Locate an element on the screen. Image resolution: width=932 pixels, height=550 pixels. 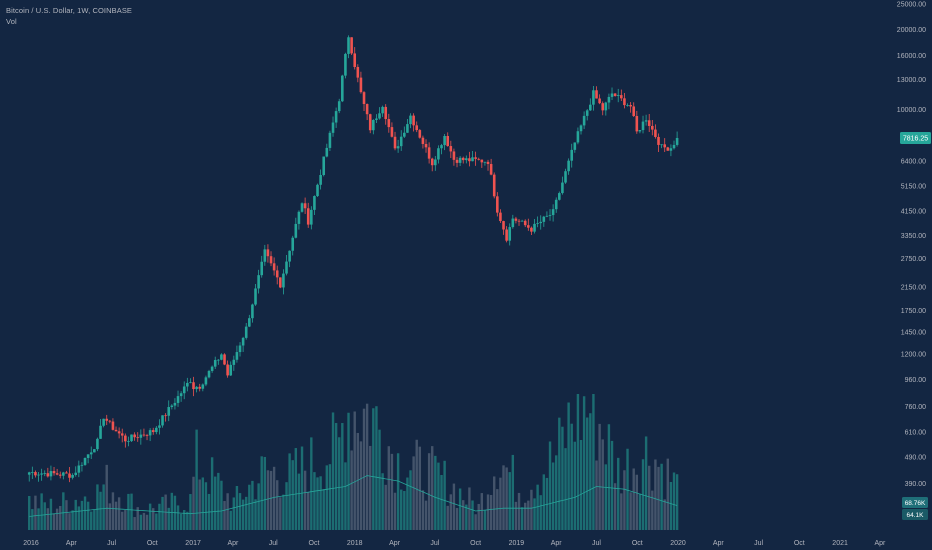
volume-badge-label: 68.76K is located at coordinates (915, 503).